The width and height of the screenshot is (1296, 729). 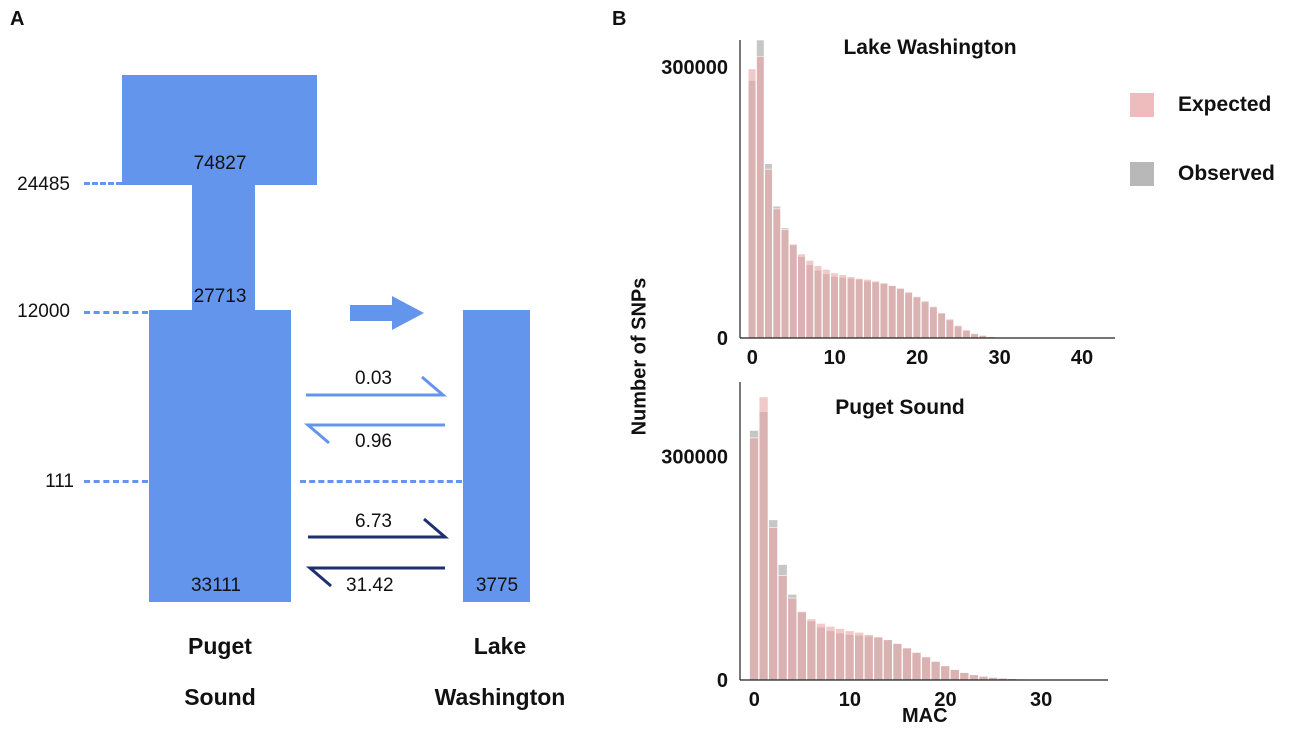 I want to click on migration-arrow-puget-to-lake-early, so click(x=377, y=386).